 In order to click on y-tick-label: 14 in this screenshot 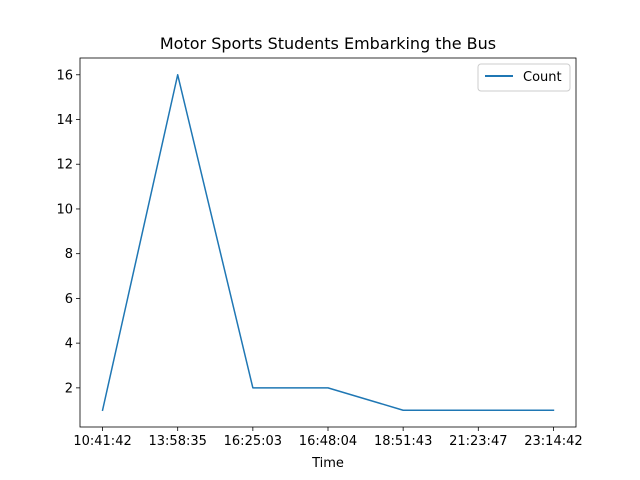, I will do `click(64, 120)`.